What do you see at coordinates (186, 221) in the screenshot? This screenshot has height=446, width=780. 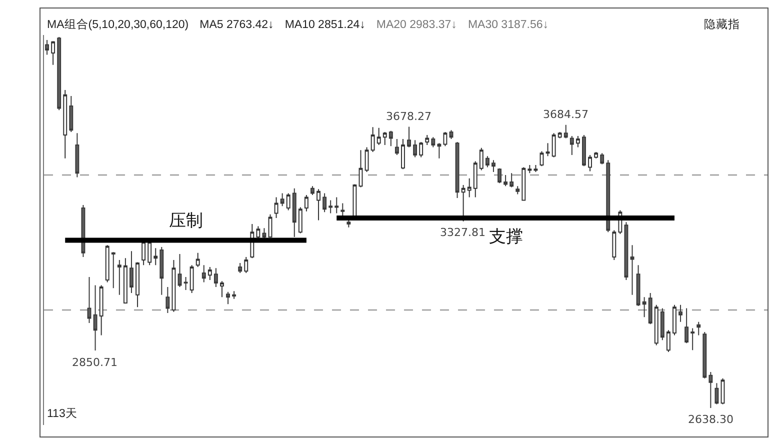 I see `series-label: 压制` at bounding box center [186, 221].